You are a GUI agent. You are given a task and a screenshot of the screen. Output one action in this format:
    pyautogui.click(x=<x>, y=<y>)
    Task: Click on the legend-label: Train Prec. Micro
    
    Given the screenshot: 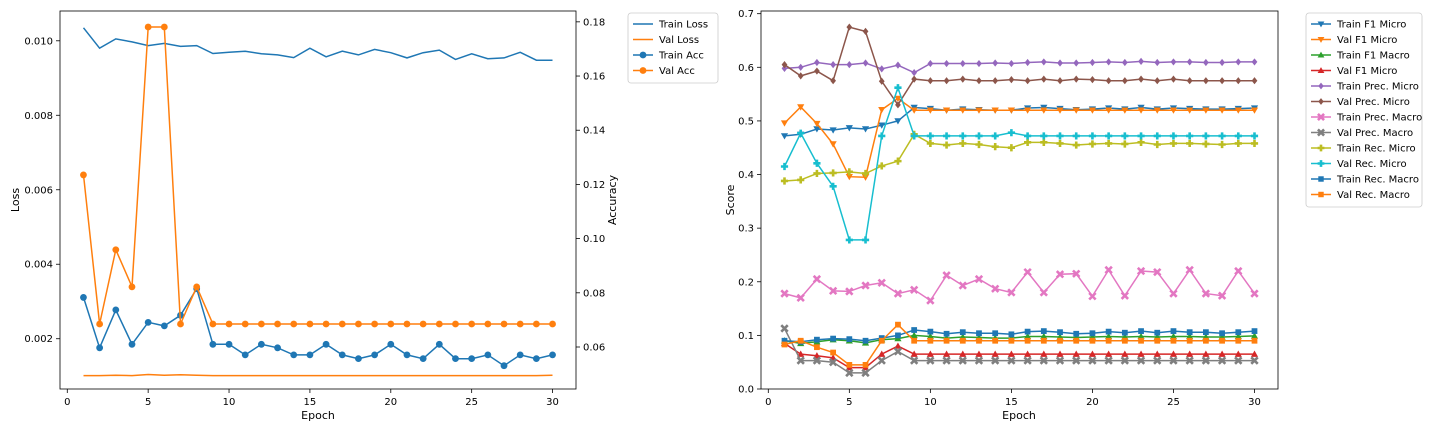 What is the action you would take?
    pyautogui.click(x=1377, y=87)
    